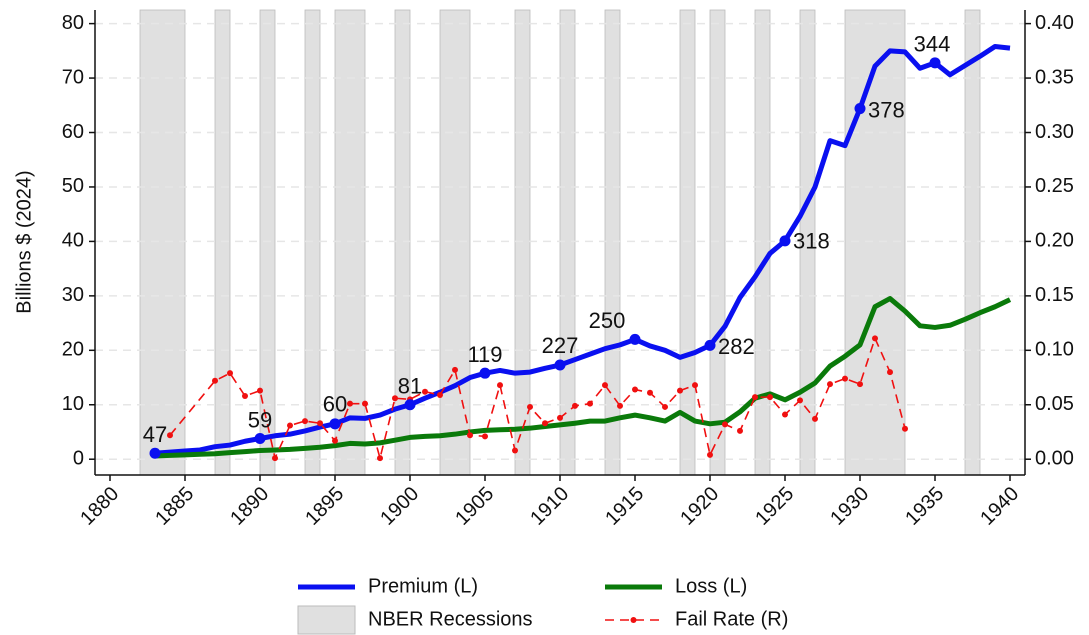  Describe the element at coordinates (932, 44) in the screenshot. I see `annotation-label: 344` at that location.